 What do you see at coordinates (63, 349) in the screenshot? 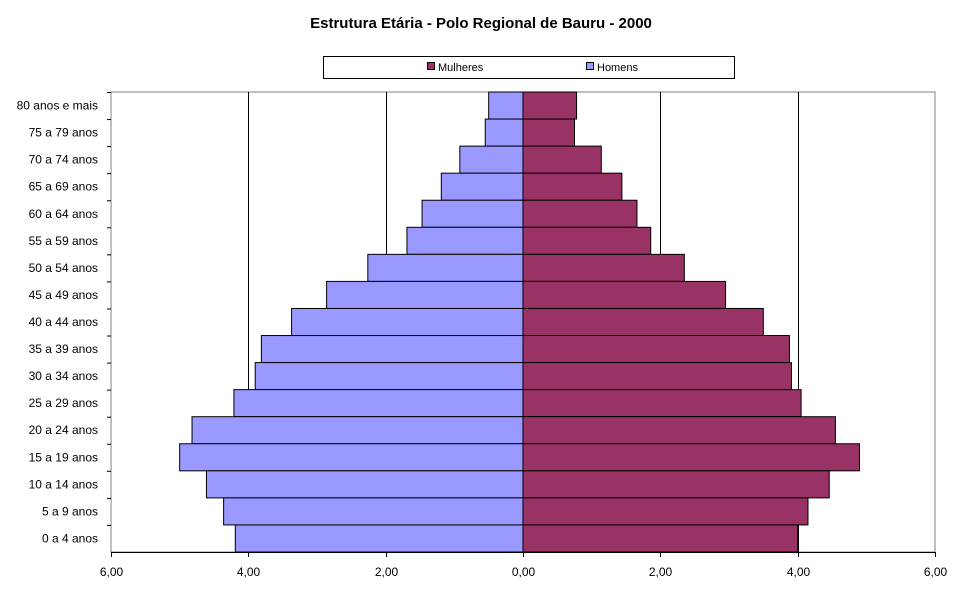
I see `category-label: 35 a 39 anos` at bounding box center [63, 349].